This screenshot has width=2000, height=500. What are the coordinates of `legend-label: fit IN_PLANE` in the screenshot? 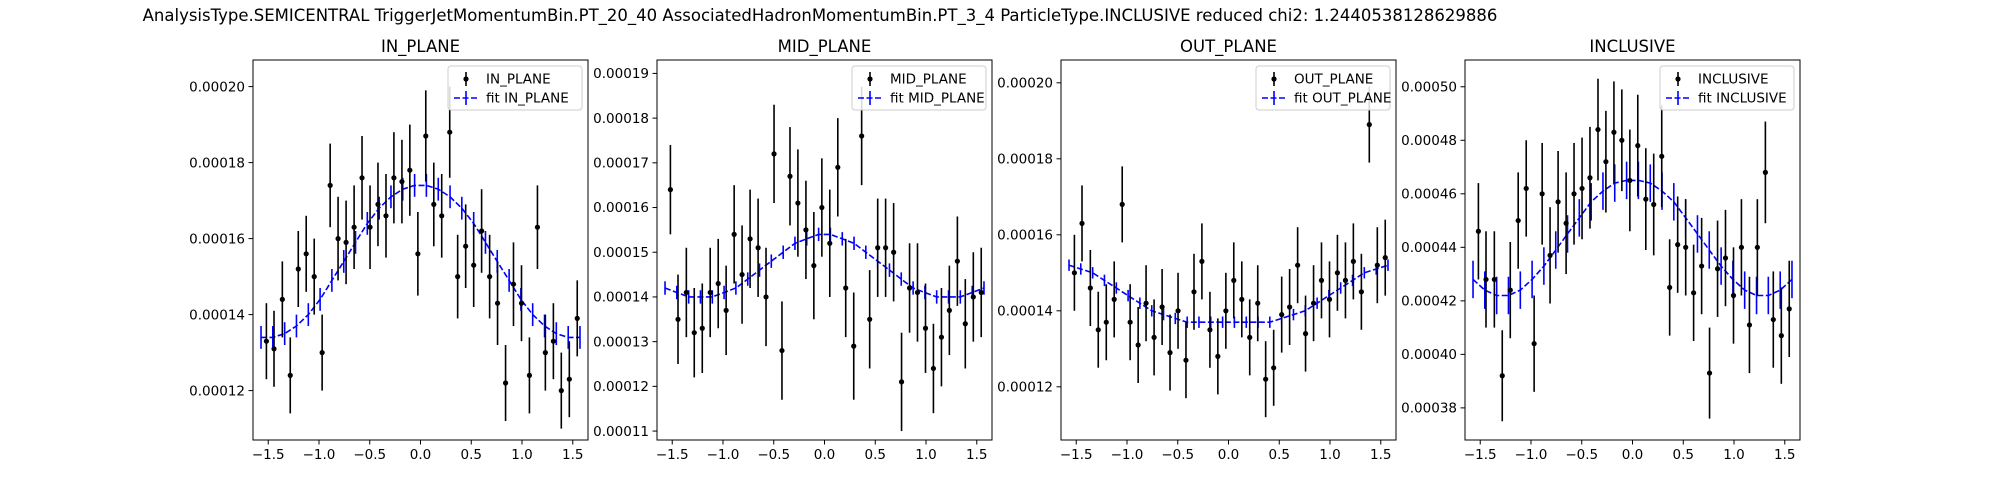 It's located at (527, 99).